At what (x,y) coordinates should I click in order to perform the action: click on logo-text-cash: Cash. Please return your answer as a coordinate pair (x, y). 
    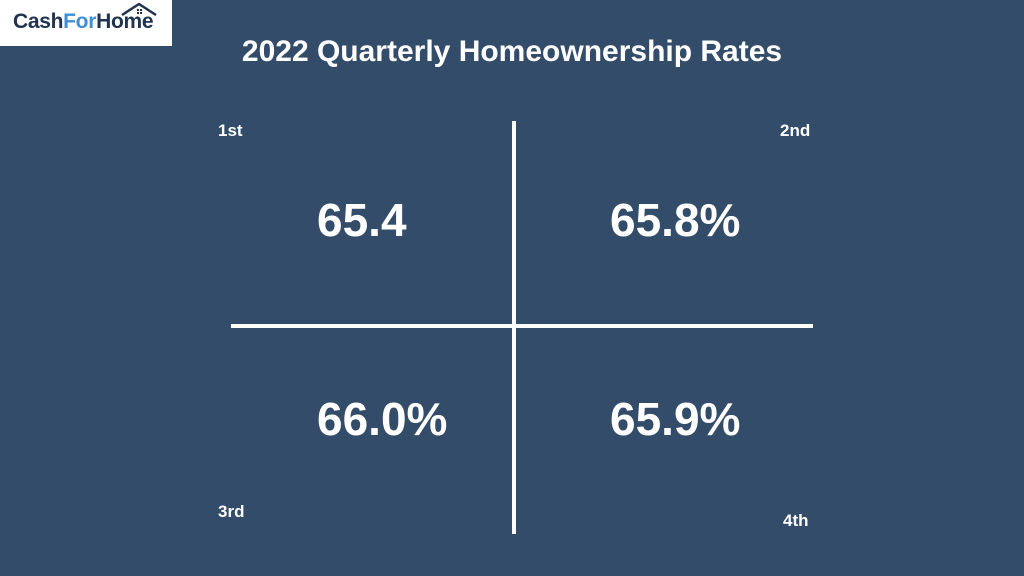
    Looking at the image, I should click on (38, 21).